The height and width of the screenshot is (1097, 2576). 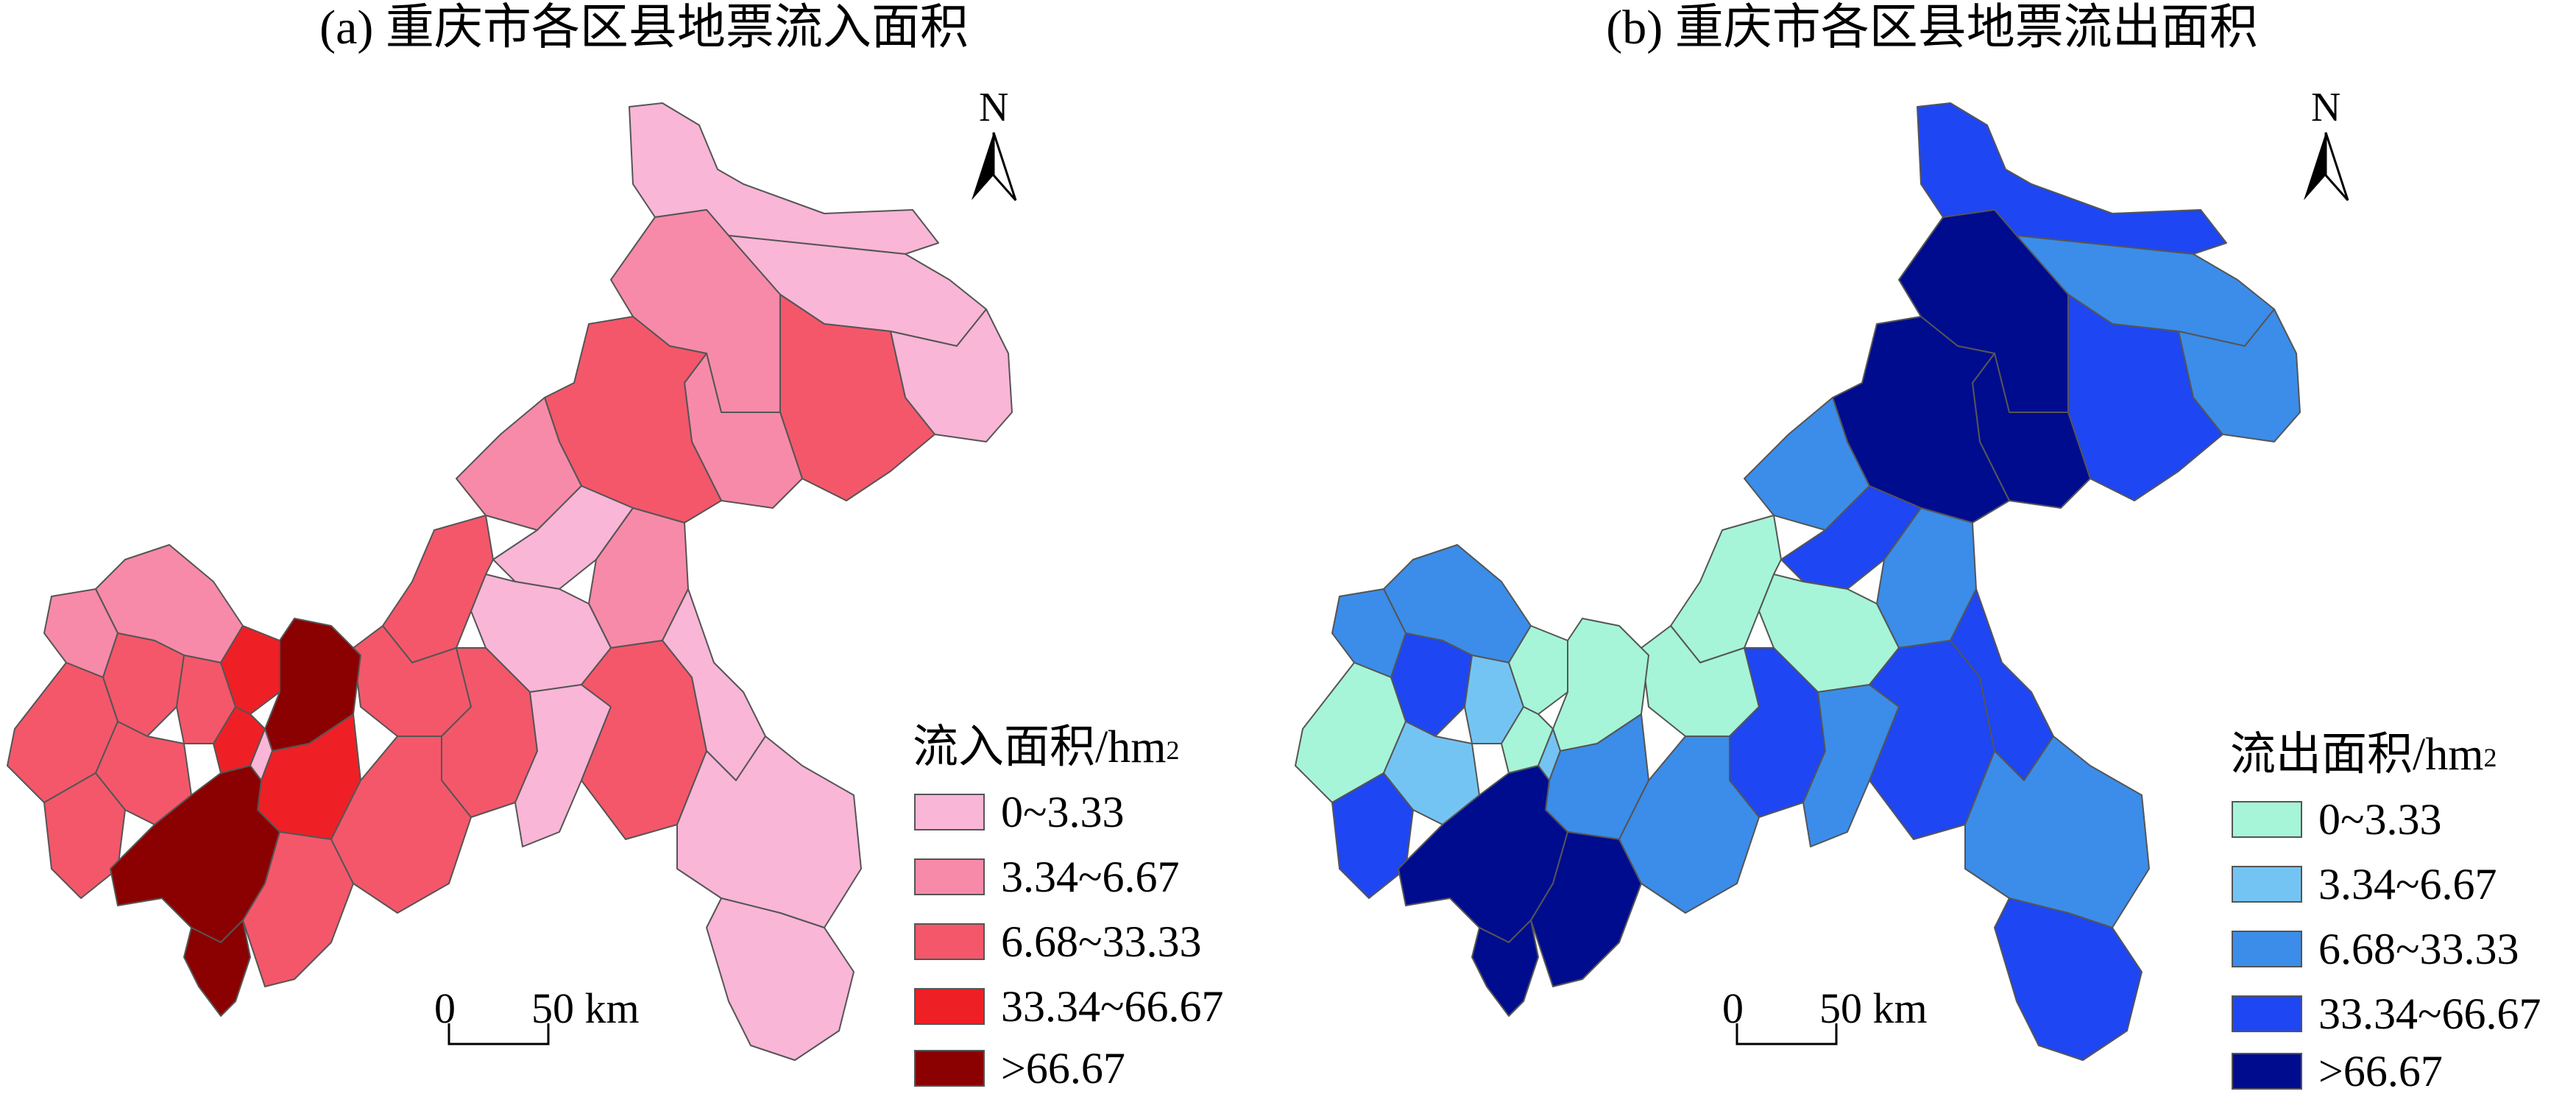 What do you see at coordinates (1932, 27) in the screenshot?
I see `panel-title: (b) 重庆市各区县地票流出面积` at bounding box center [1932, 27].